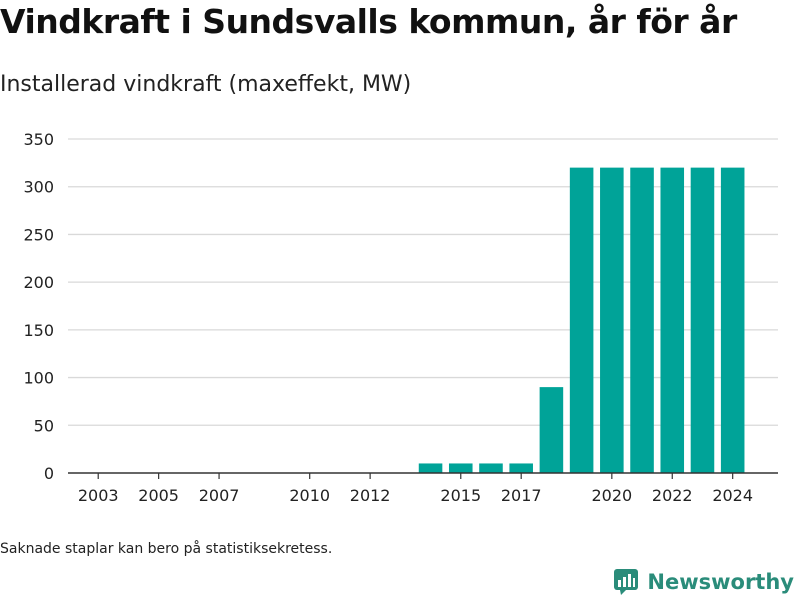  I want to click on chart-title: Vindkraft i Sundsvalls kommun, år för år, so click(368, 21).